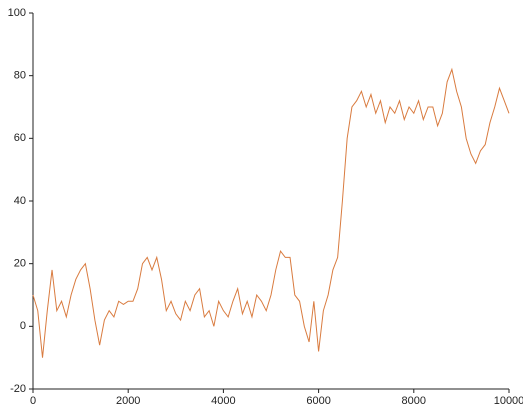 The image size is (523, 405). Describe the element at coordinates (318, 400) in the screenshot. I see `x-tick-label: 6000` at that location.